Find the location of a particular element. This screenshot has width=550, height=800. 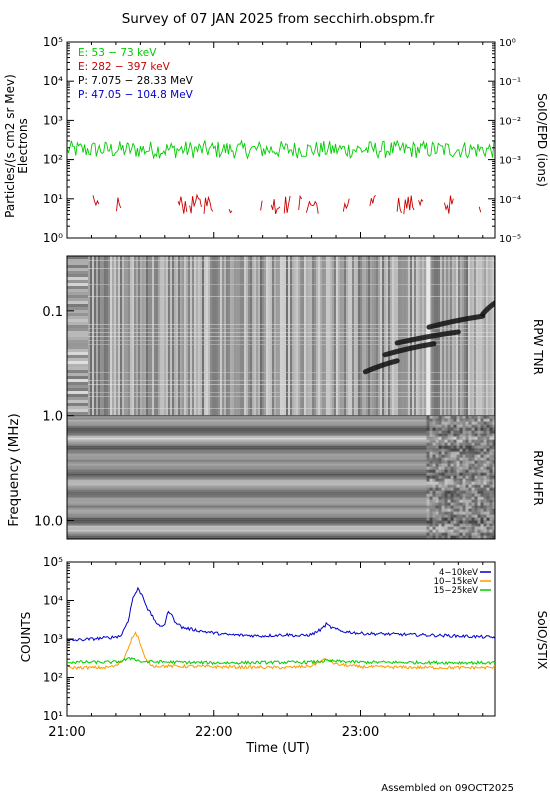

stix-y-tick-label: 10³ is located at coordinates (53, 639).